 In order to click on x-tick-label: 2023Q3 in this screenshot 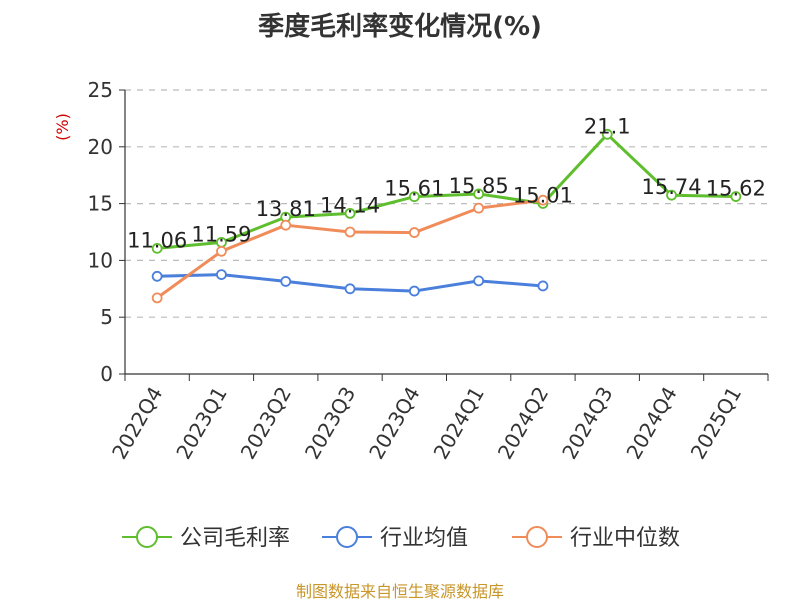, I will do `click(330, 423)`.